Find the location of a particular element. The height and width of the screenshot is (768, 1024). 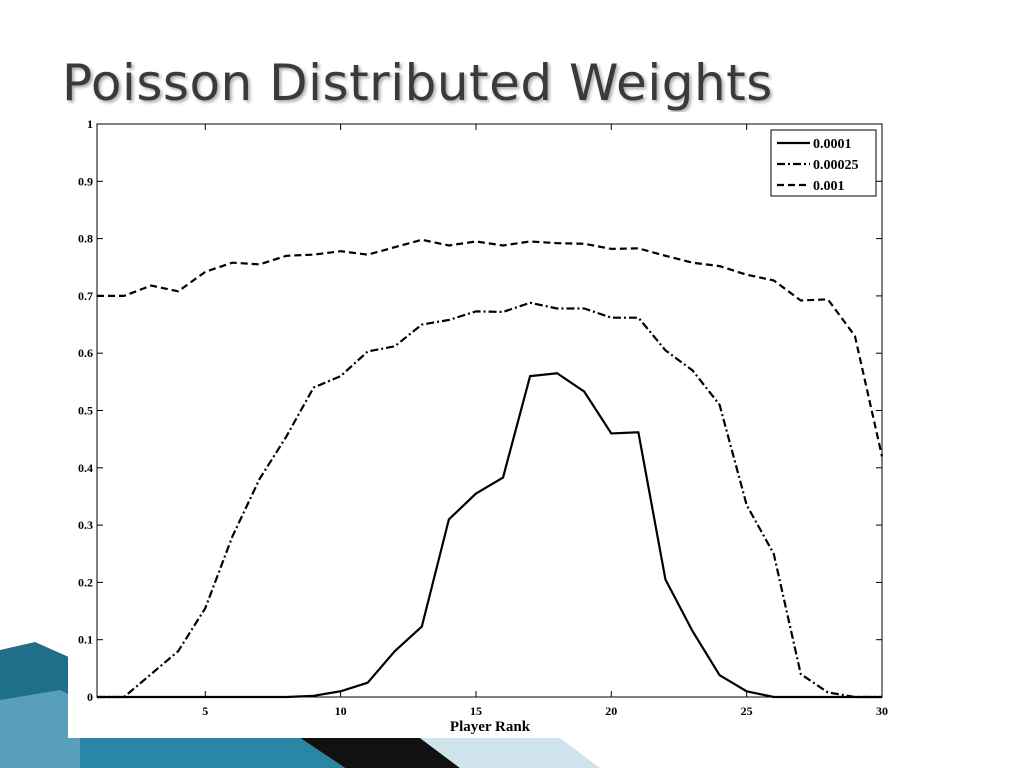

x-tick-label: 5 is located at coordinates (205, 711).